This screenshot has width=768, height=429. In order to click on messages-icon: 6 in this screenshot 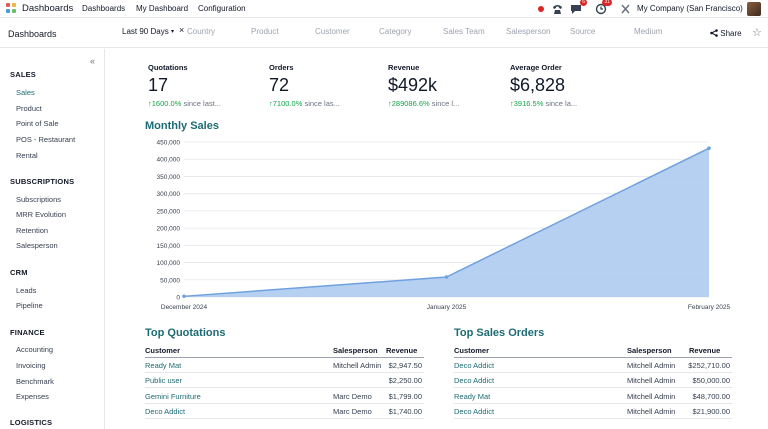, I will do `click(578, 8)`.